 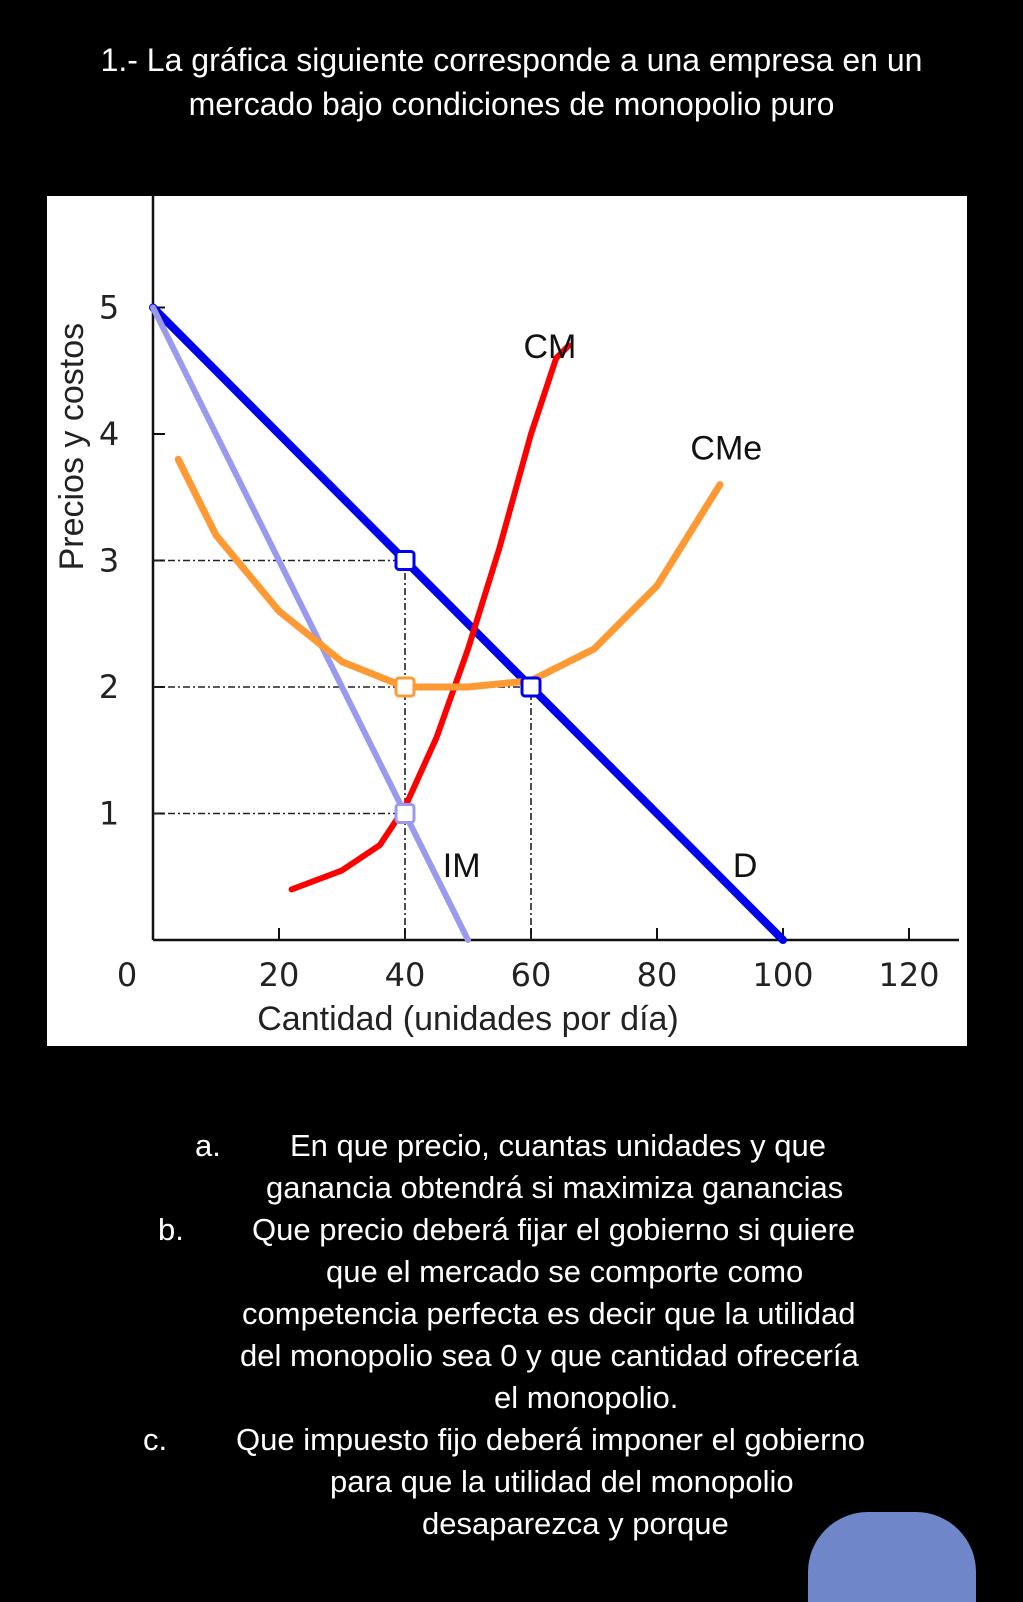 What do you see at coordinates (109, 814) in the screenshot?
I see `y-tick-label-1: 1` at bounding box center [109, 814].